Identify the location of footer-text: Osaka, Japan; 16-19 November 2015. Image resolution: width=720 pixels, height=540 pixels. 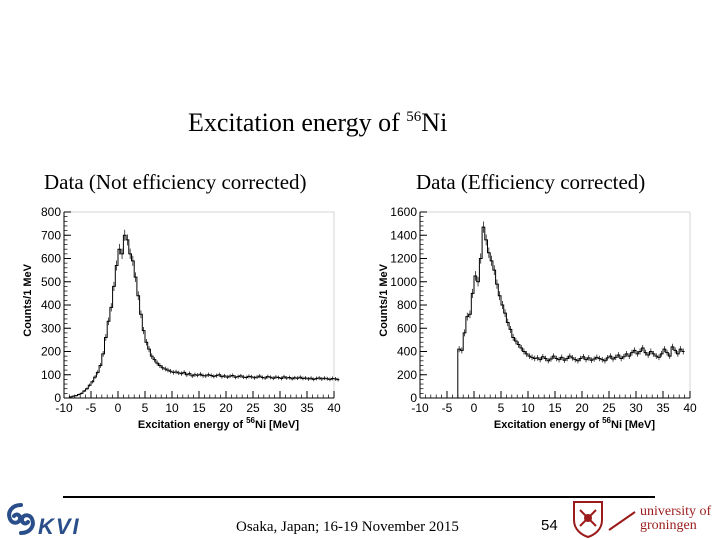
(347, 527).